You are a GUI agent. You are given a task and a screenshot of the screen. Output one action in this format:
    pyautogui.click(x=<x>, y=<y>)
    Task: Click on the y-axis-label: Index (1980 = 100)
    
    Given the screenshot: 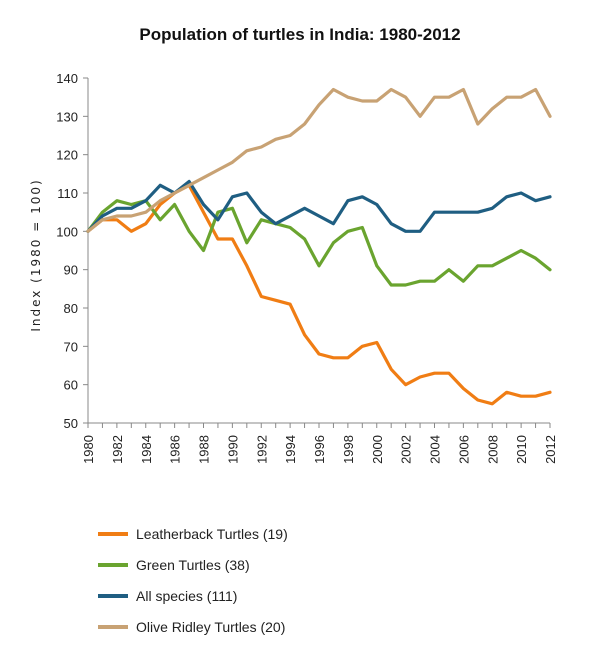 What is the action you would take?
    pyautogui.click(x=36, y=254)
    